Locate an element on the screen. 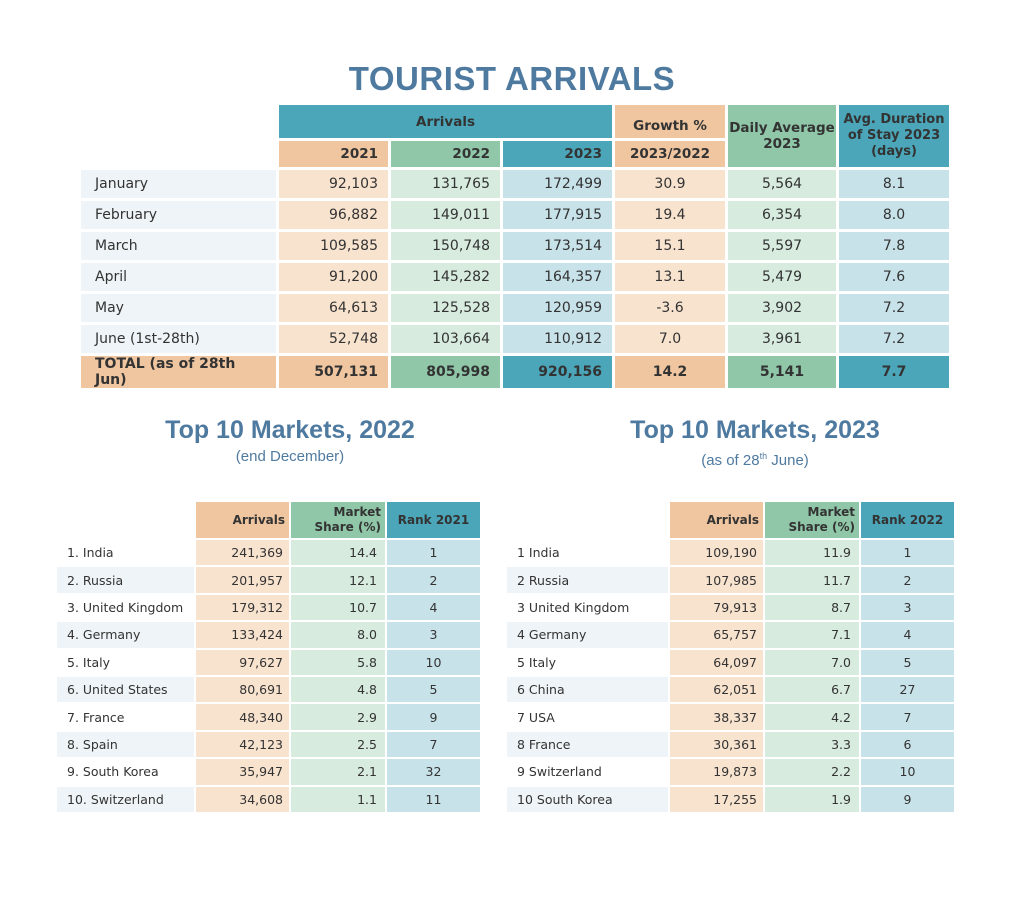 The width and height of the screenshot is (1024, 897). market-arrivals: 201,957 is located at coordinates (242, 580).